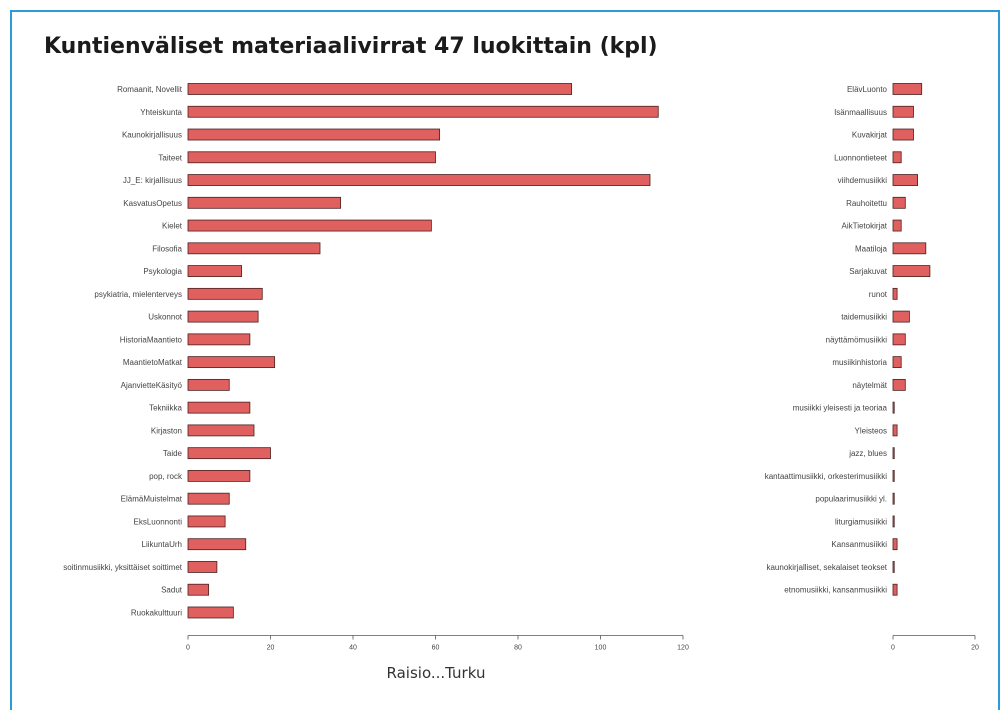 This screenshot has height=710, width=1006. What do you see at coordinates (871, 248) in the screenshot?
I see `category-label: Maatiloja` at bounding box center [871, 248].